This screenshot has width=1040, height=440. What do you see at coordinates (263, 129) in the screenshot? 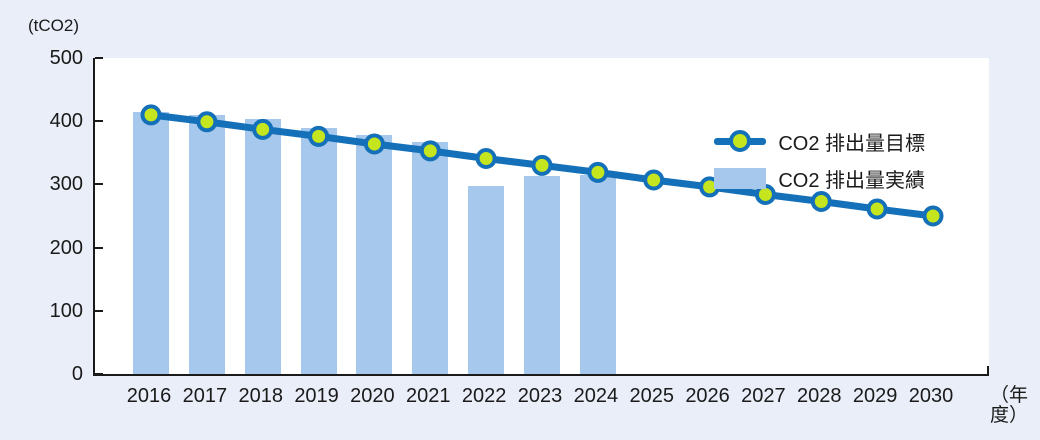
I see `target-point-2018` at bounding box center [263, 129].